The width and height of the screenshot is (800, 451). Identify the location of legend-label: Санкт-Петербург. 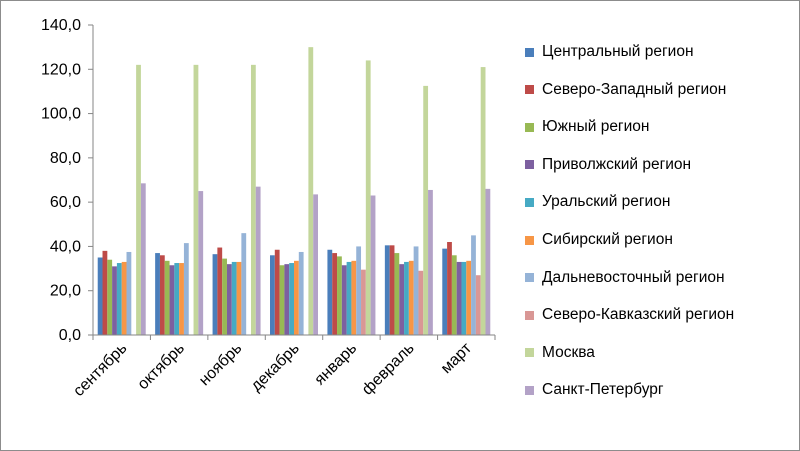
(603, 390).